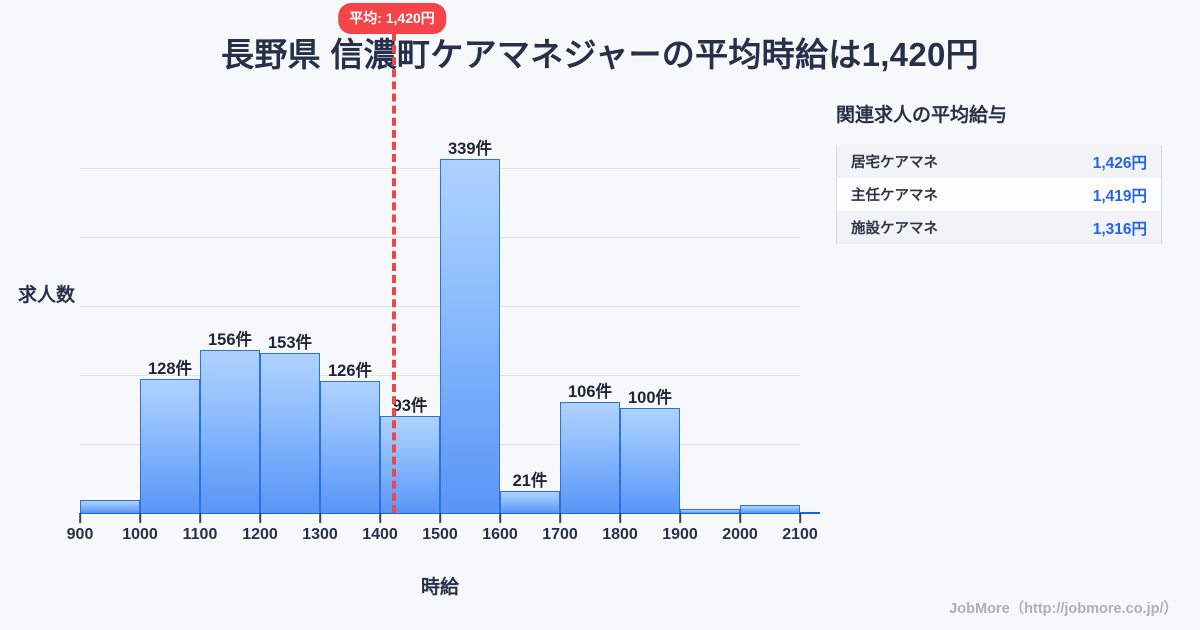 The height and width of the screenshot is (630, 1200). What do you see at coordinates (394, 273) in the screenshot?
I see `average-line` at bounding box center [394, 273].